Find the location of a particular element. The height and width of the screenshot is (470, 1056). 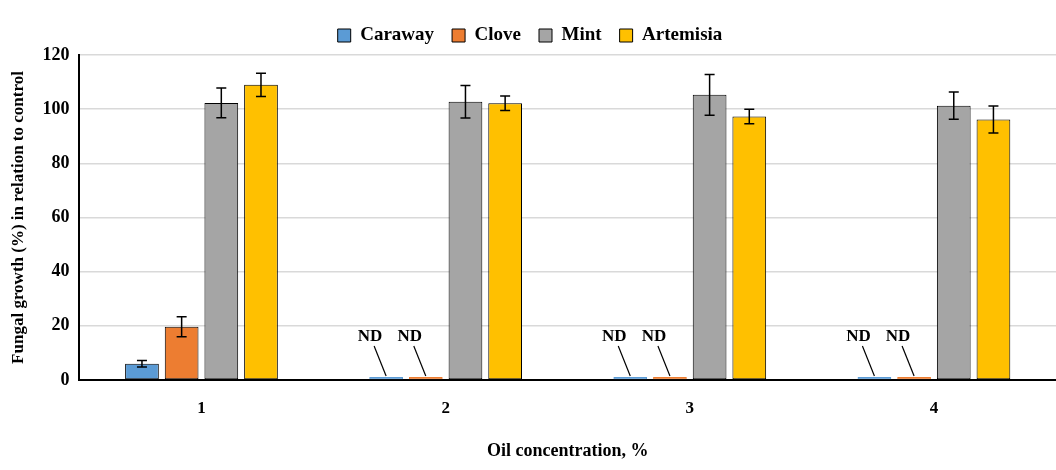

legend-label: Mint is located at coordinates (582, 34).